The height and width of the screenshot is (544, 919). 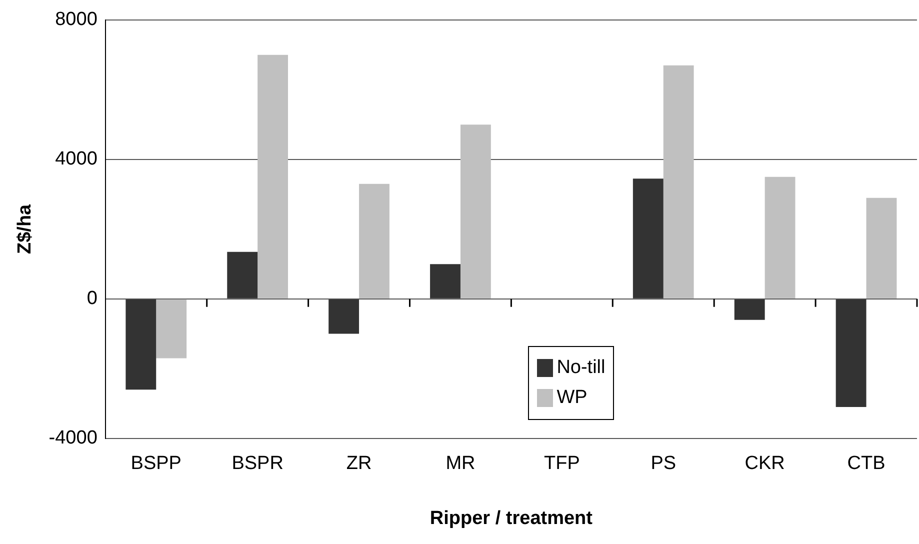 I want to click on legend-label: No-till, so click(x=581, y=368).